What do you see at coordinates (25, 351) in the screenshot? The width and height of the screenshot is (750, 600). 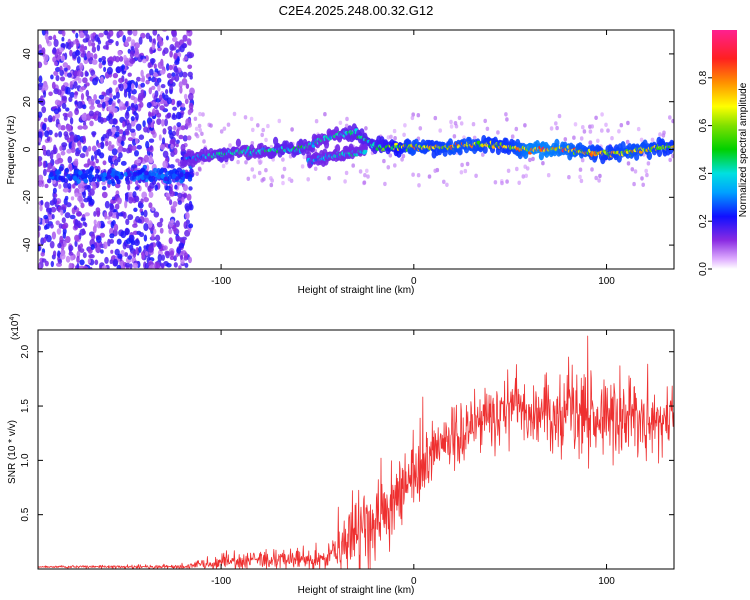 I see `snr-y-tick-label: 2.0` at bounding box center [25, 351].